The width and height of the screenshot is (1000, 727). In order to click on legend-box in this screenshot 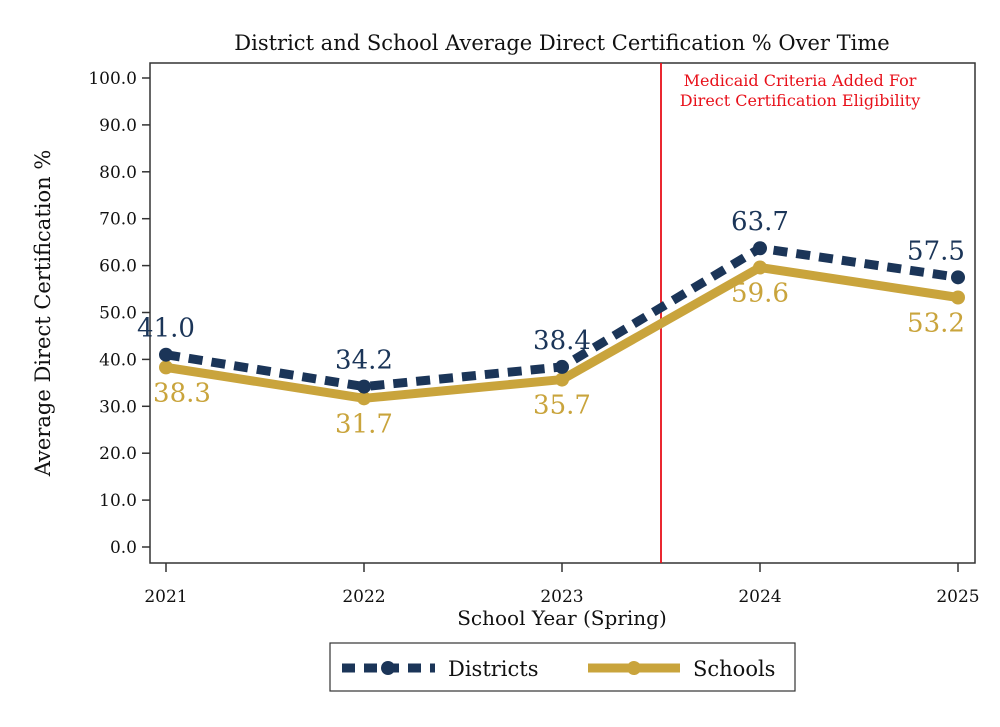, I will do `click(562, 667)`.